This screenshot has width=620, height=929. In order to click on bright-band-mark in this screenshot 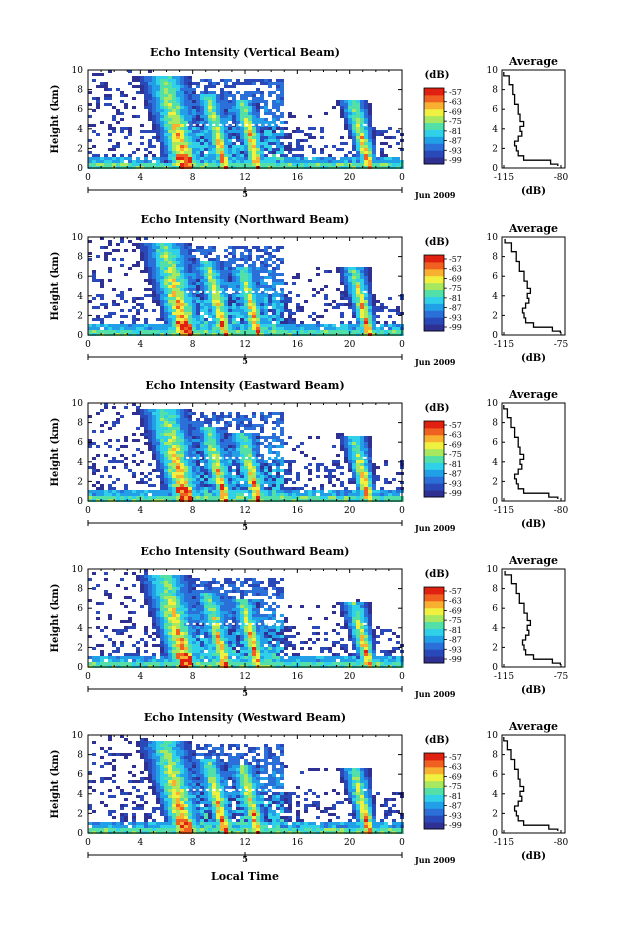, I will do `click(253, 457)`.